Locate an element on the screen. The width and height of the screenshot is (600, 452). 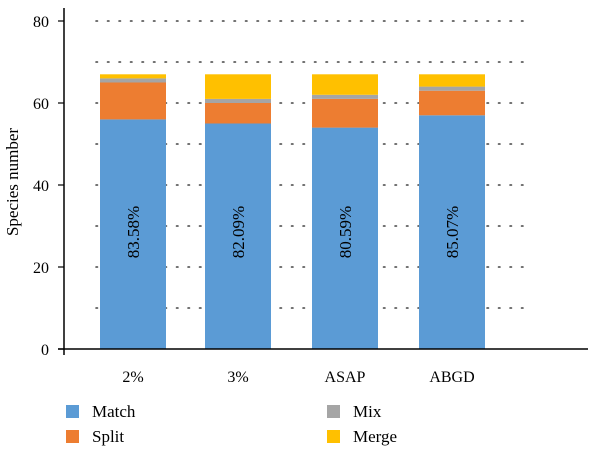
legend-swatch-match is located at coordinates (72, 411).